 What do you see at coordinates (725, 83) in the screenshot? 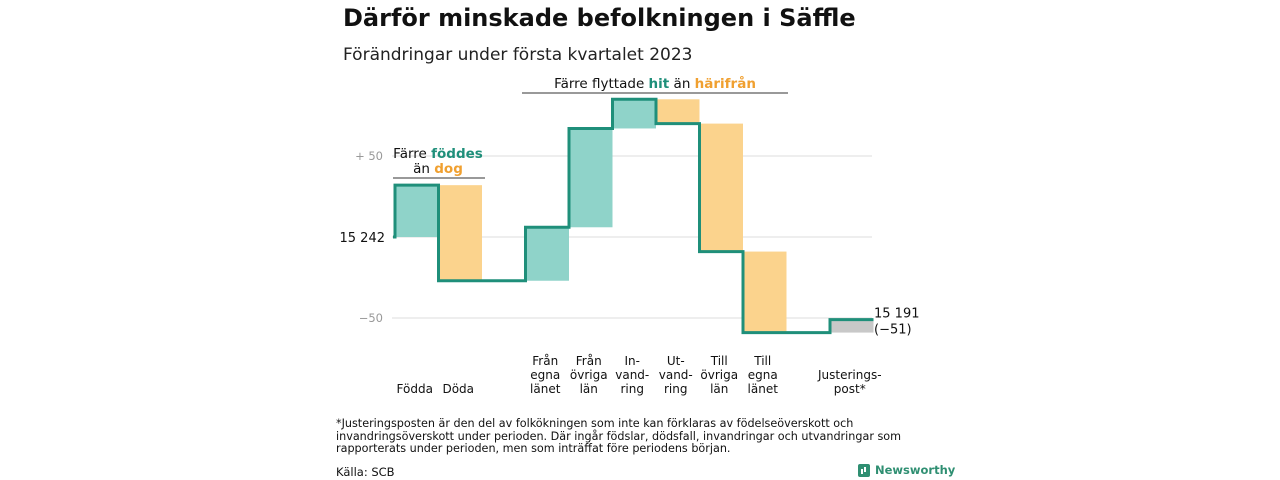
I see `annotation-segment: härifrån` at bounding box center [725, 83].